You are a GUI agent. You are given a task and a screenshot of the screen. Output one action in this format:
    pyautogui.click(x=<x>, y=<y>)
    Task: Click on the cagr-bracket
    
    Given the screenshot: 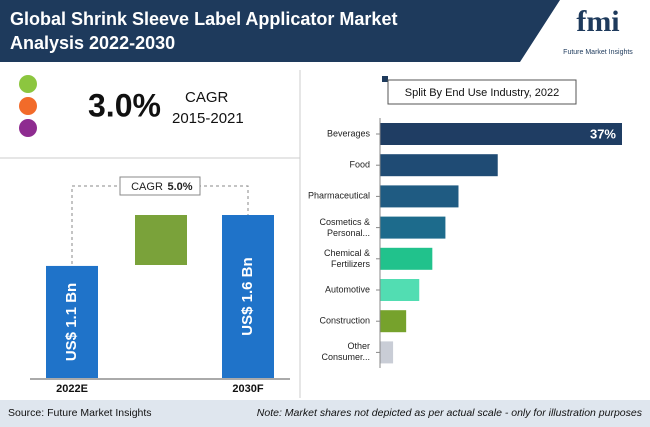 What is the action you would take?
    pyautogui.click(x=160, y=224)
    